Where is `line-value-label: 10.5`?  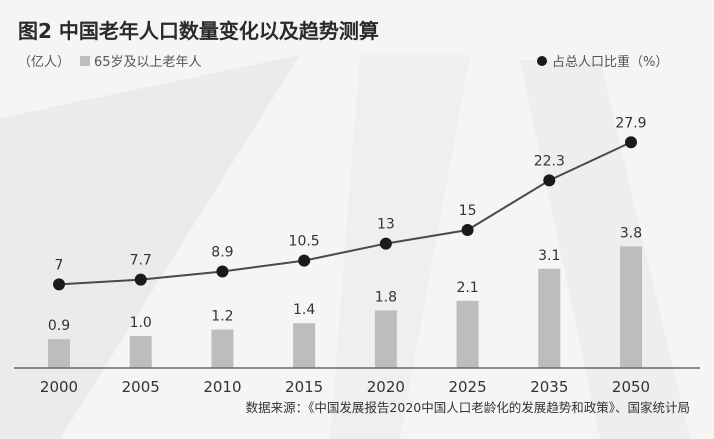
line-value-label: 10.5 is located at coordinates (304, 242).